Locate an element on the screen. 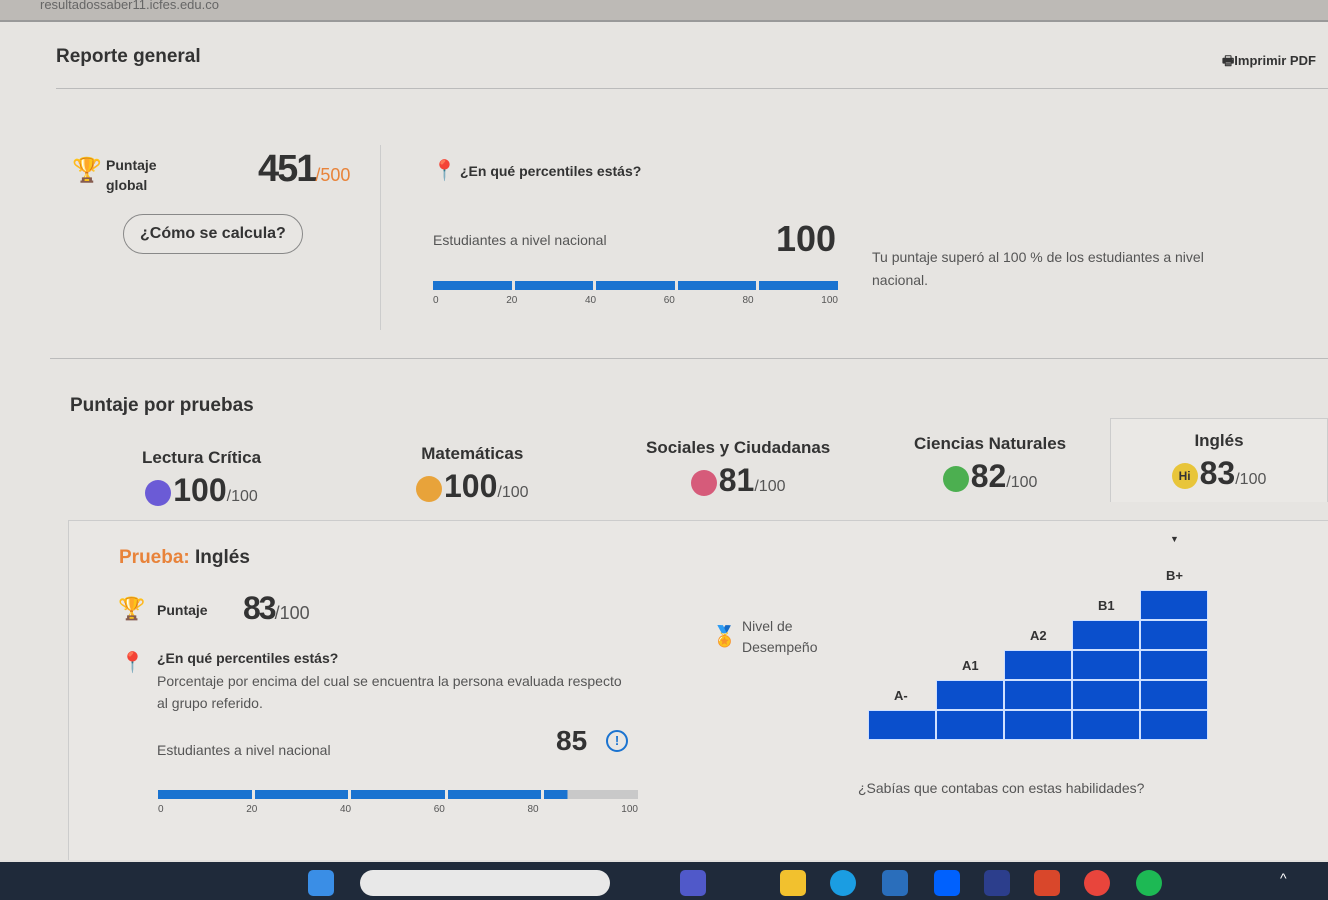 This screenshot has width=1328, height=900. test-score: 83/100 is located at coordinates (276, 608).